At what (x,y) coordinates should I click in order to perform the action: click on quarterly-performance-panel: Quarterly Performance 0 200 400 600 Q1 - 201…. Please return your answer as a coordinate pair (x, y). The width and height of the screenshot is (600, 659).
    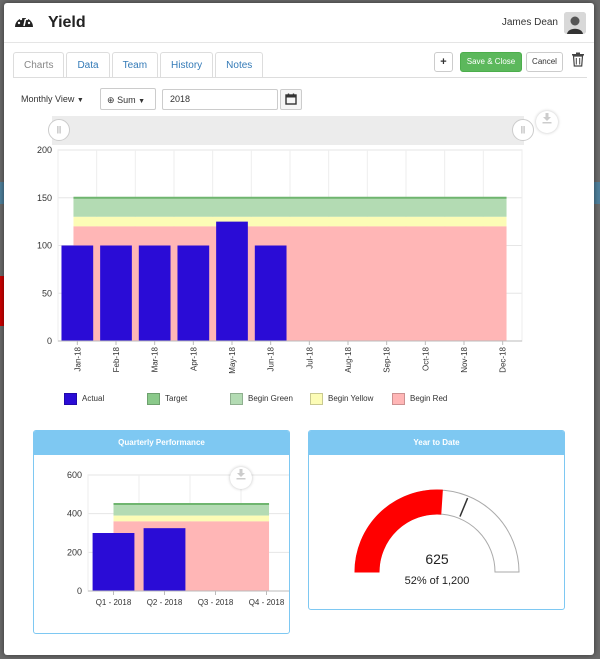
    Looking at the image, I should click on (161, 532).